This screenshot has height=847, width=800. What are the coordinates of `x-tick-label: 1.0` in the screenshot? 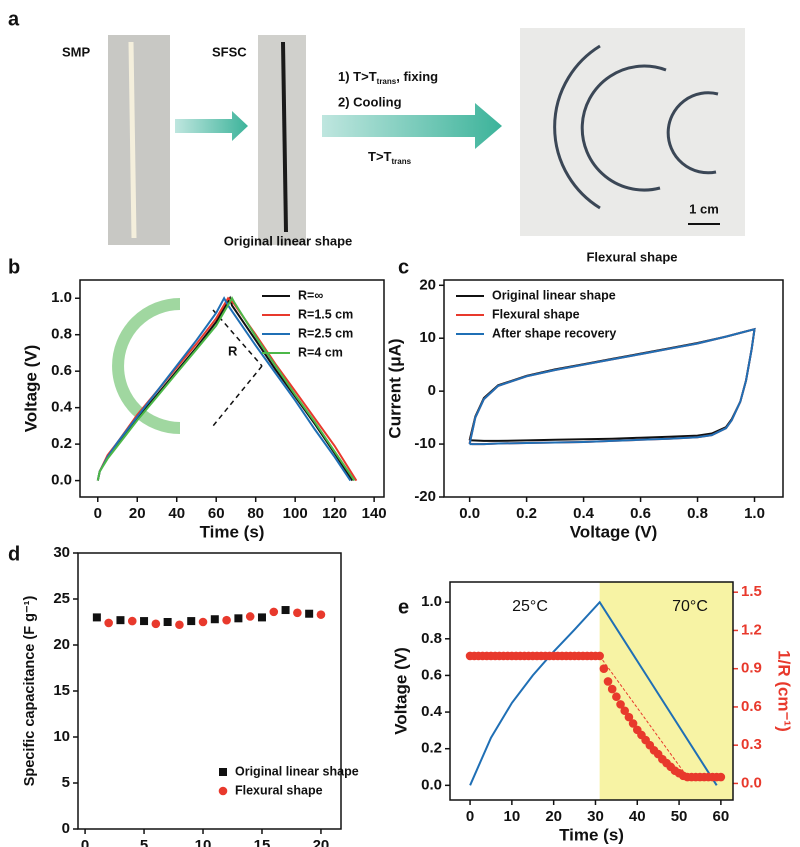 It's located at (754, 513).